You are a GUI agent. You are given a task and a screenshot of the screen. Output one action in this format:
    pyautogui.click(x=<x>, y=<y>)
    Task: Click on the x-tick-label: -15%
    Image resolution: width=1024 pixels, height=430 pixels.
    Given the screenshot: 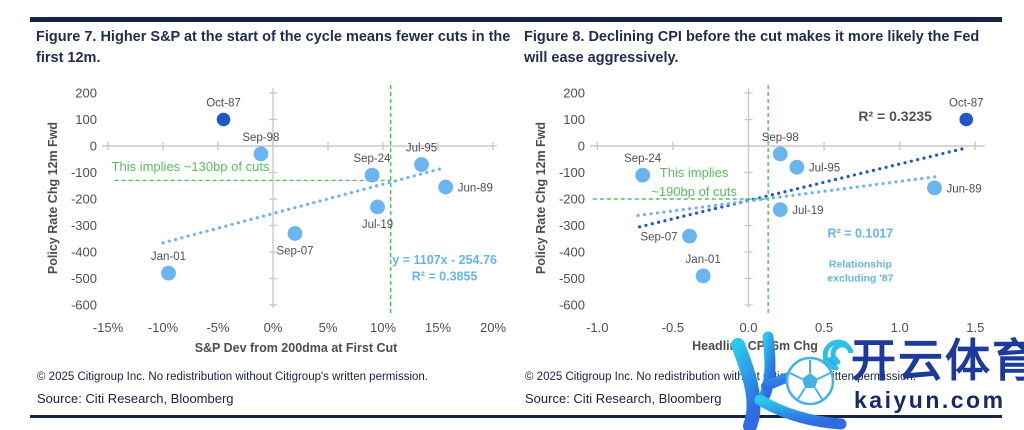 What is the action you would take?
    pyautogui.click(x=108, y=327)
    